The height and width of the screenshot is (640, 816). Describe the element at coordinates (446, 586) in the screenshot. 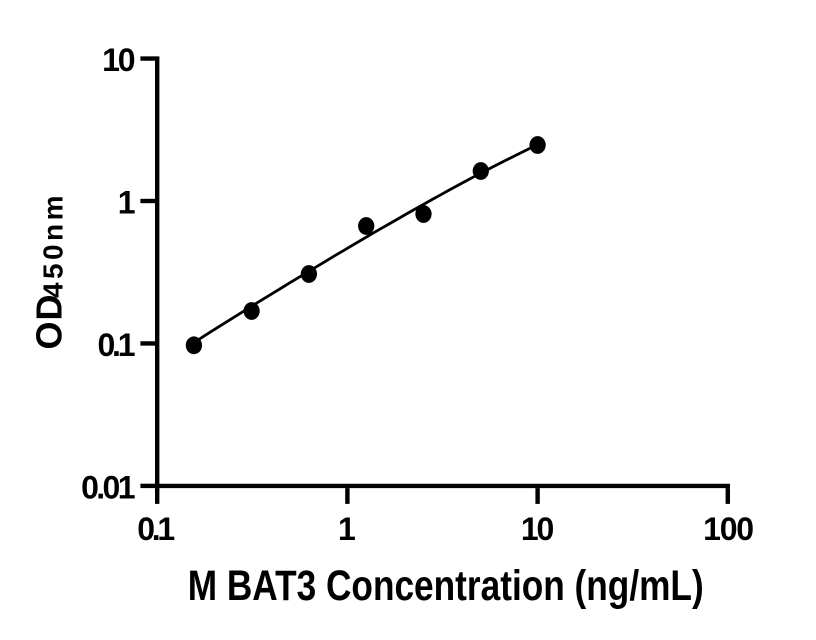

I see `svg-text: M BAT3 Concentration (ng/mL)` at that location.